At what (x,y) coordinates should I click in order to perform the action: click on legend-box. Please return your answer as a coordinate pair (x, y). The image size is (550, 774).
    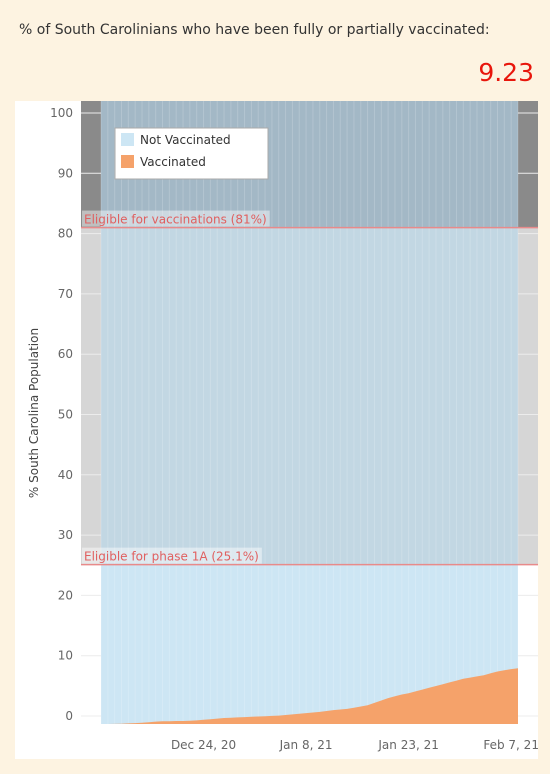
    Looking at the image, I should click on (191, 153).